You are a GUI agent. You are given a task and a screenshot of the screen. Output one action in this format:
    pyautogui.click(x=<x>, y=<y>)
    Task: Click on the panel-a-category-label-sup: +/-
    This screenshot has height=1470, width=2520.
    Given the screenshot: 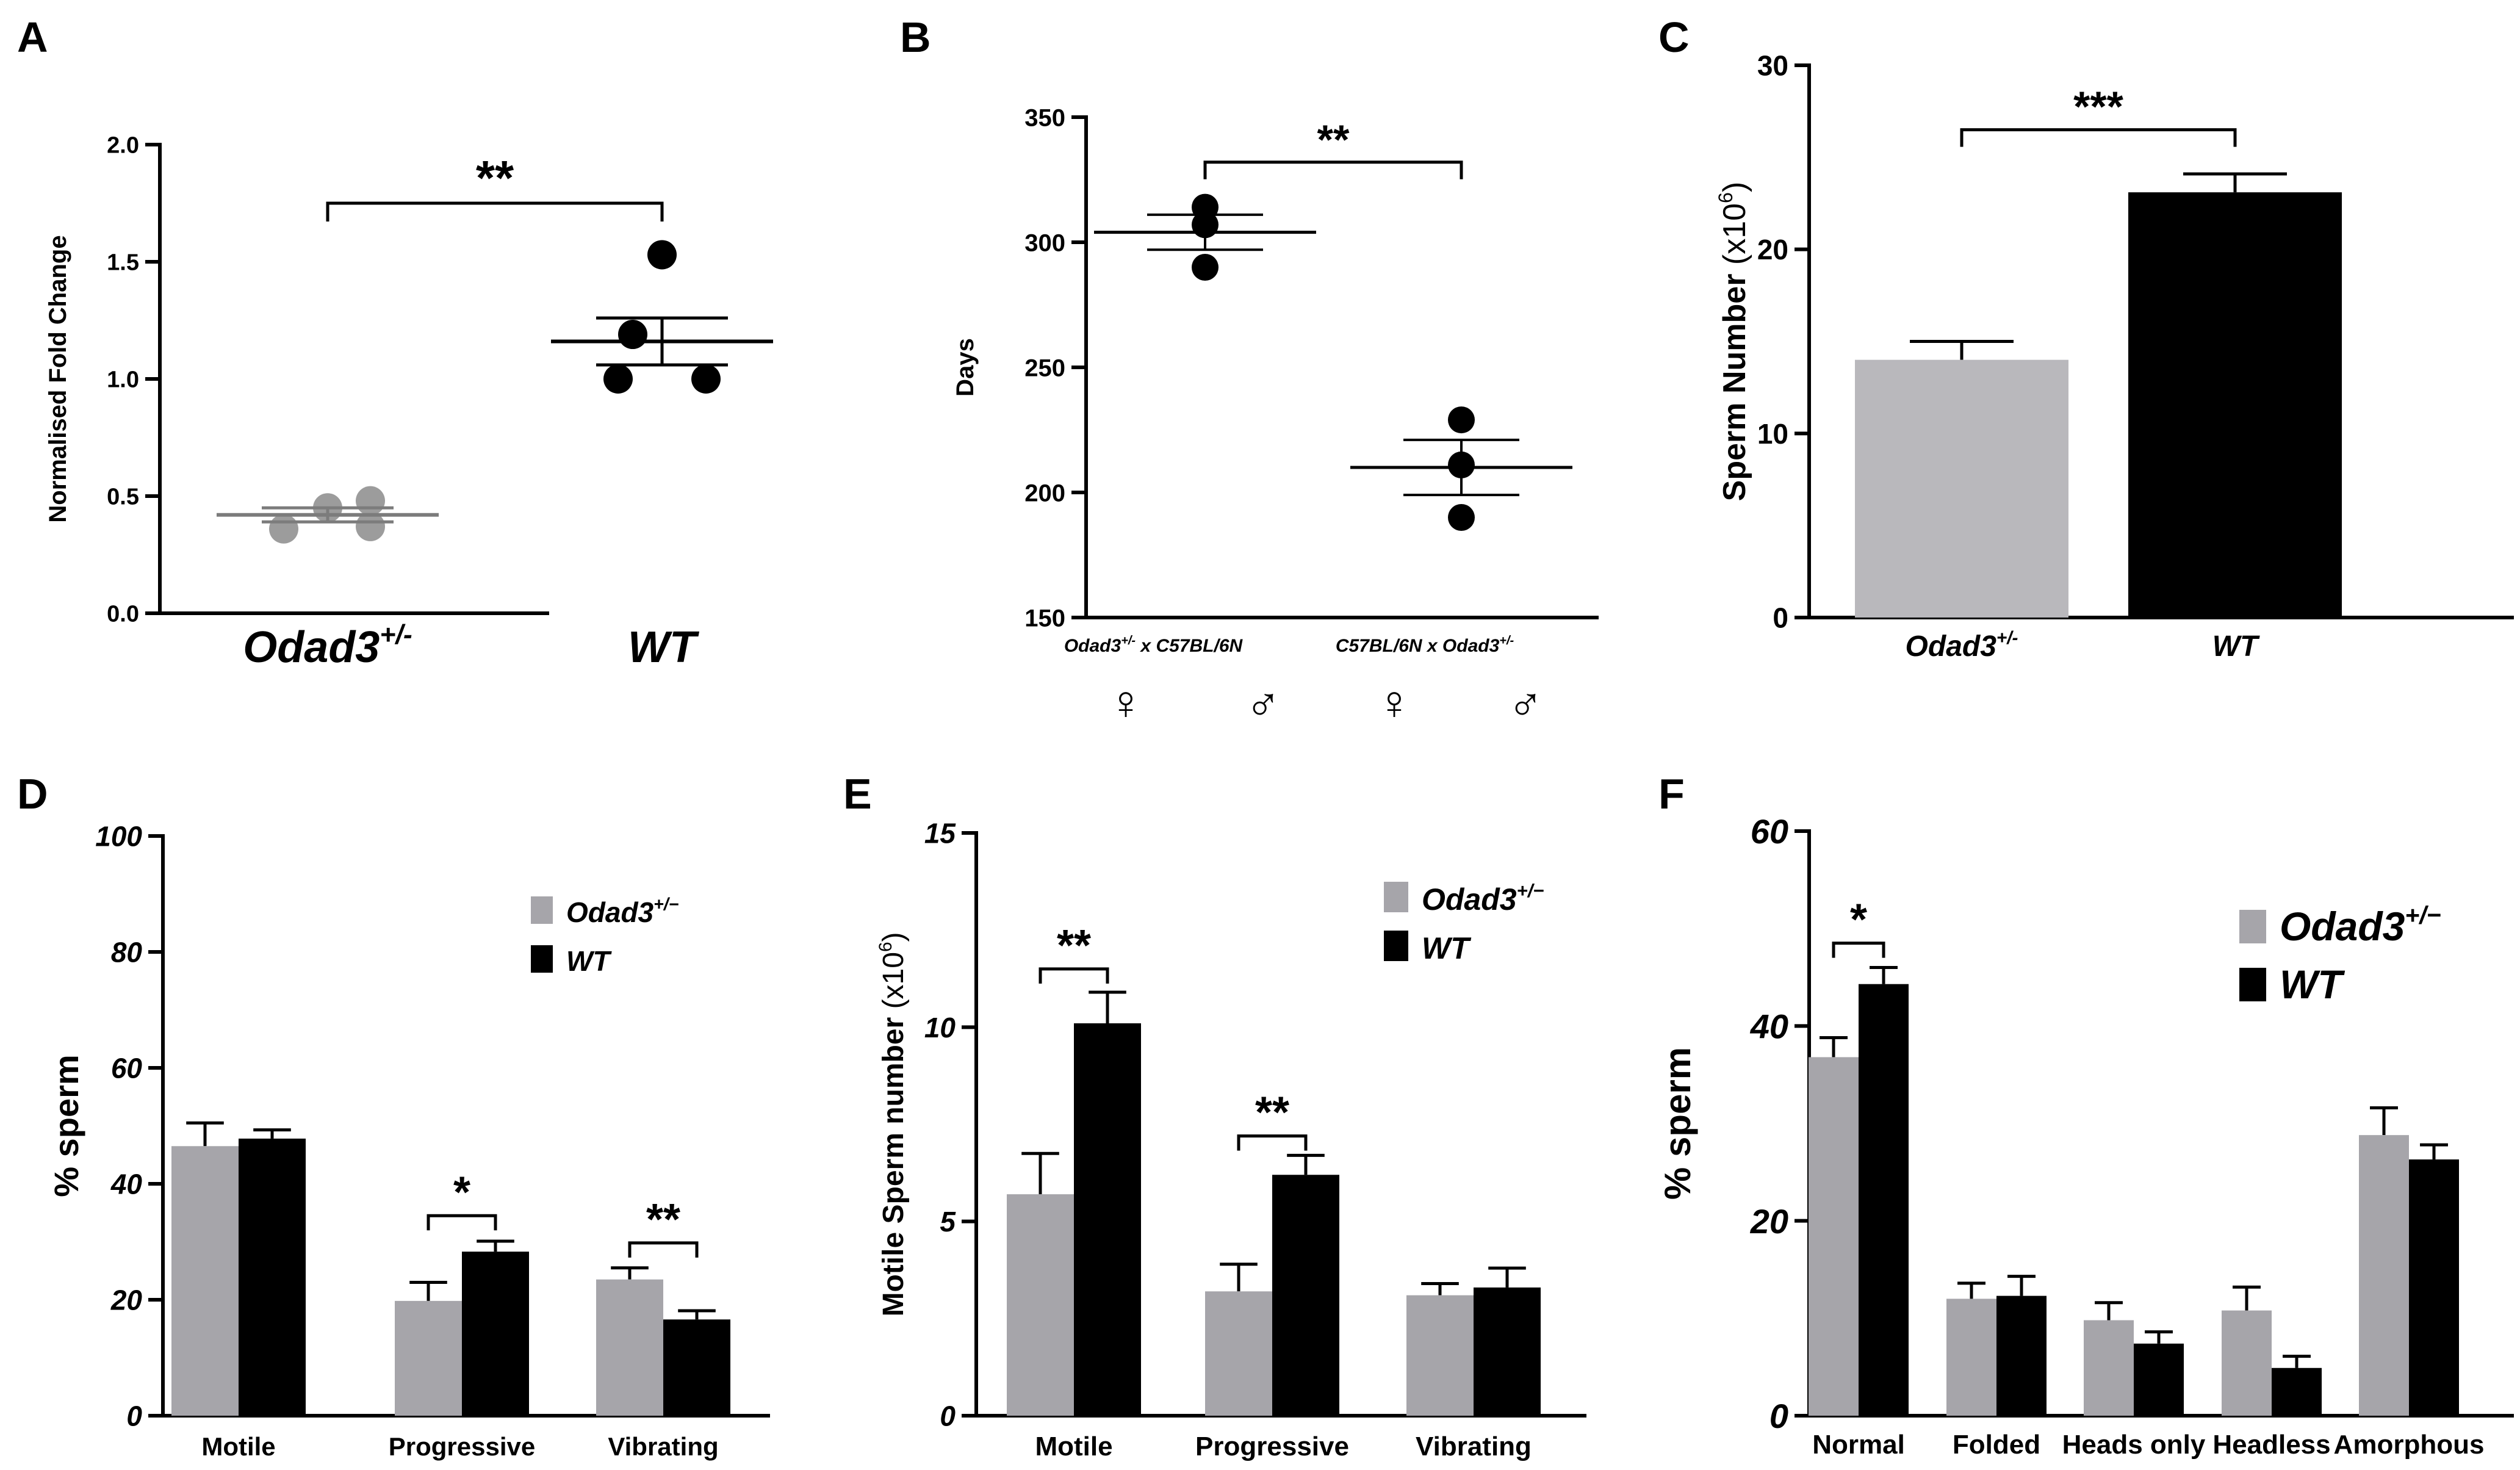 What is the action you would take?
    pyautogui.click(x=396, y=635)
    